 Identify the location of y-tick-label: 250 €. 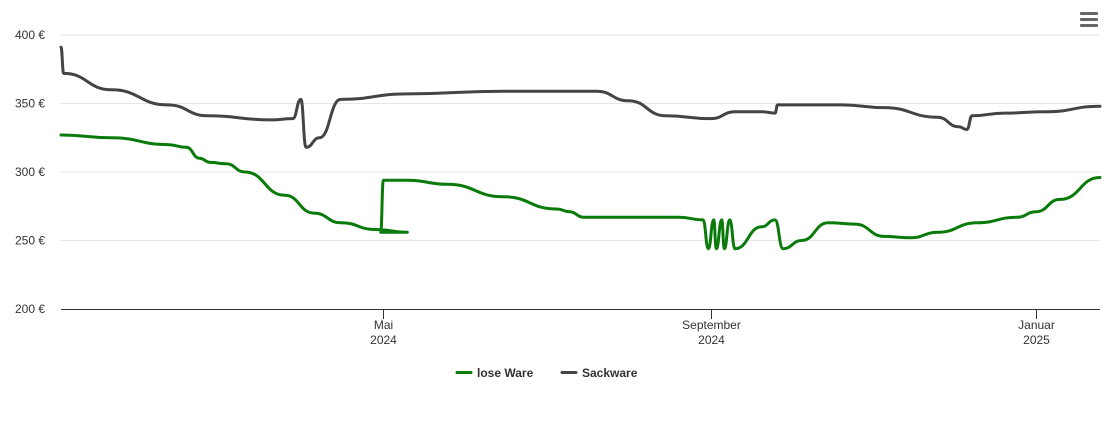
(30, 241).